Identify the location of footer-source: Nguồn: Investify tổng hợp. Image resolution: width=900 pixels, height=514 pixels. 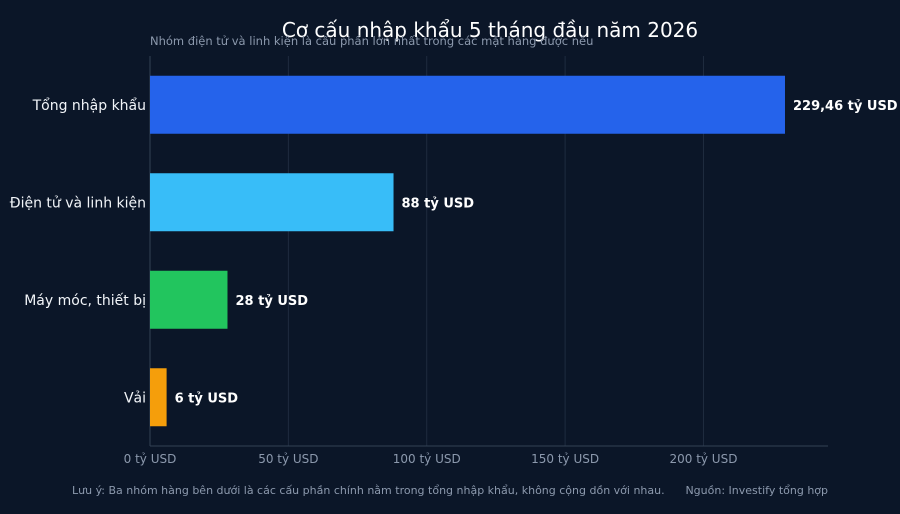
(756, 490).